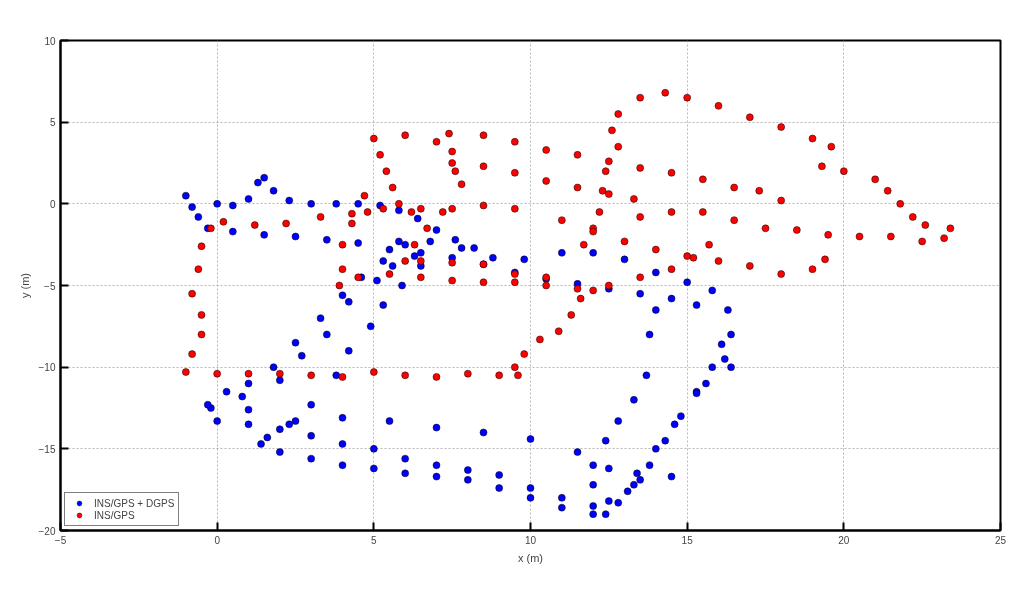 The width and height of the screenshot is (1034, 592). What do you see at coordinates (52, 123) in the screenshot?
I see `y-tick-label: 5` at bounding box center [52, 123].